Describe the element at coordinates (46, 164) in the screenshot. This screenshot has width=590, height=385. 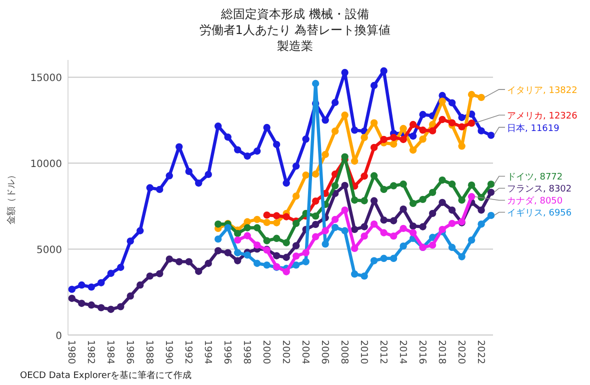
I see `y-tick-label: 10000` at that location.